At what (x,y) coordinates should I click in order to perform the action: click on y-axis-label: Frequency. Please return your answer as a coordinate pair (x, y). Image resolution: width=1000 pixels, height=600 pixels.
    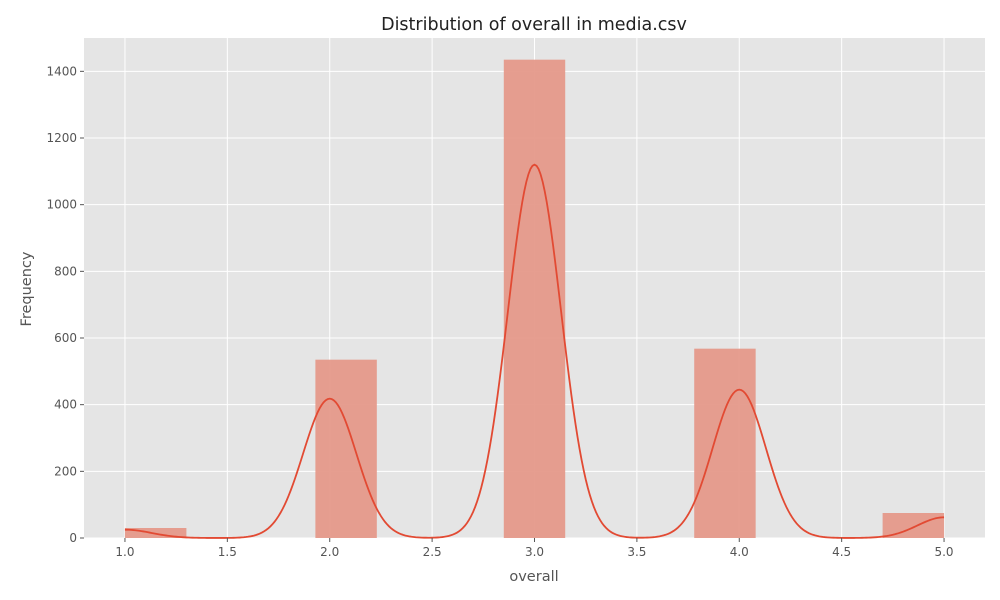
    Looking at the image, I should click on (27, 288).